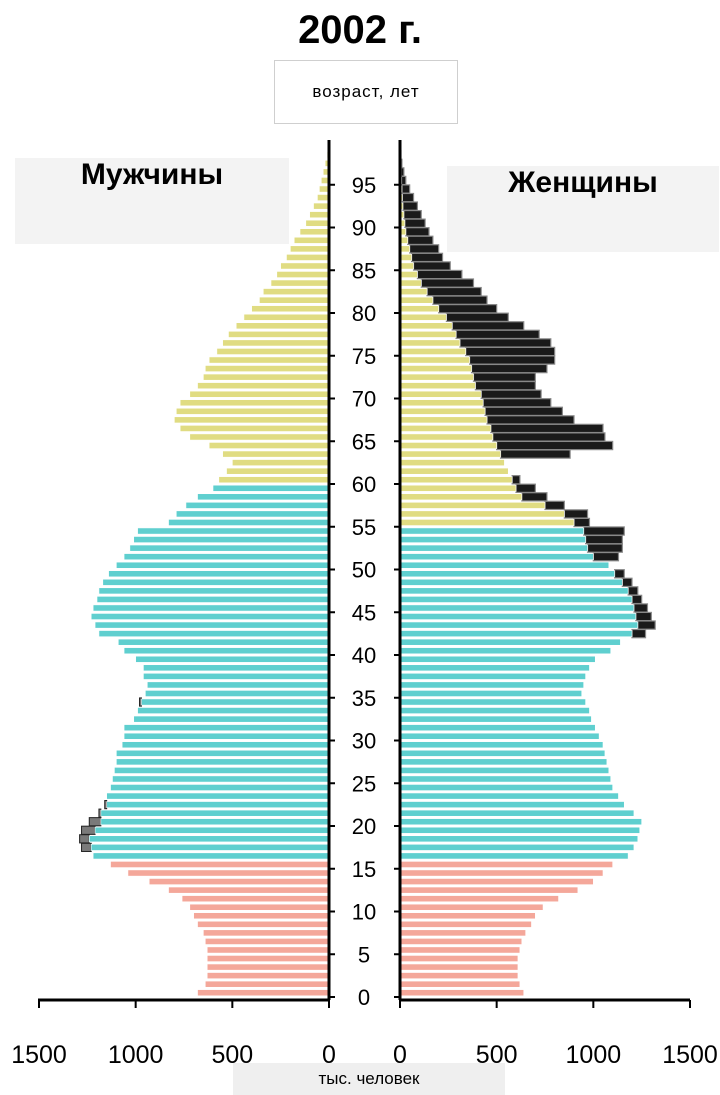 Image resolution: width=720 pixels, height=1095 pixels. I want to click on age-tick-label: 15, so click(364, 869).